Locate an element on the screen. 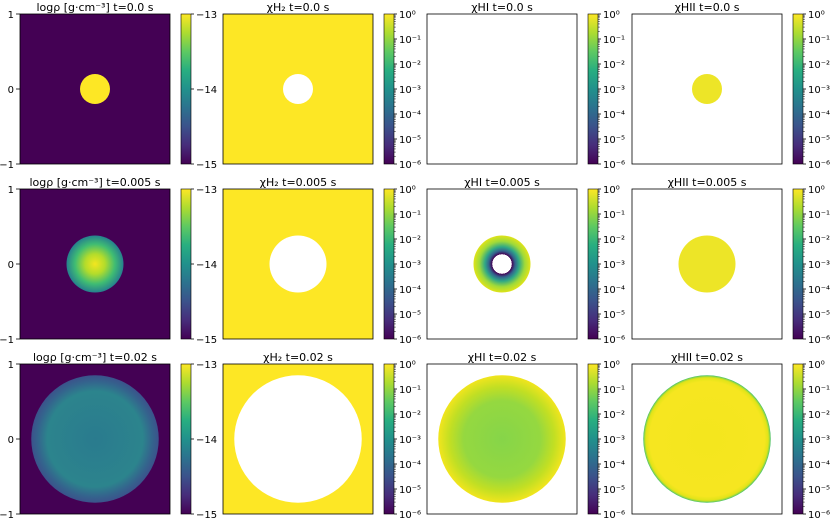  panel-title: χH₂ t=0.02 s is located at coordinates (298, 357).